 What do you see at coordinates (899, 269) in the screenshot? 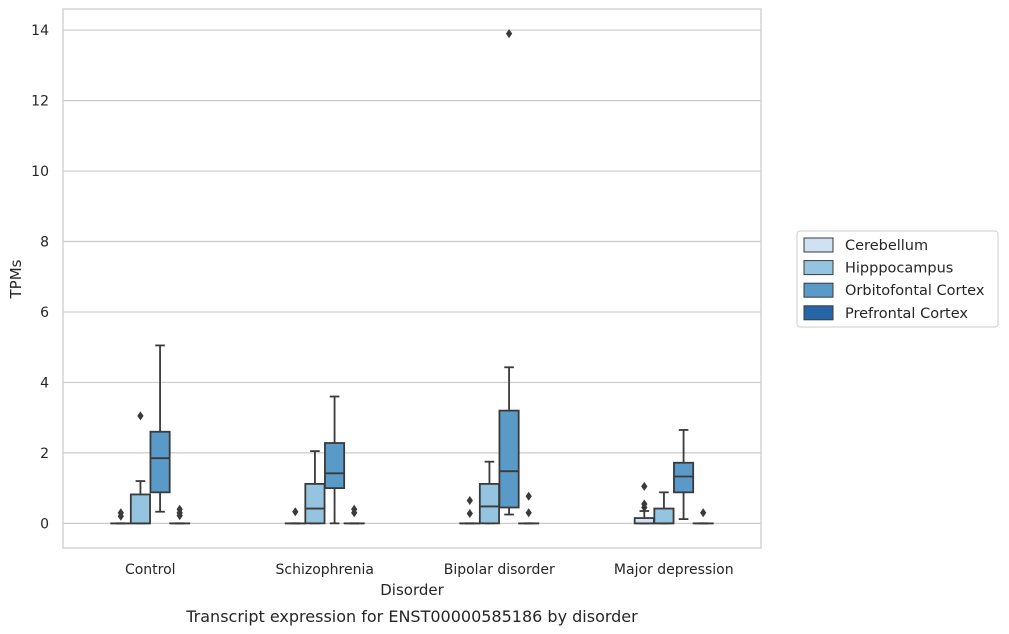
I see `legend-label: Hipppocampus` at bounding box center [899, 269].